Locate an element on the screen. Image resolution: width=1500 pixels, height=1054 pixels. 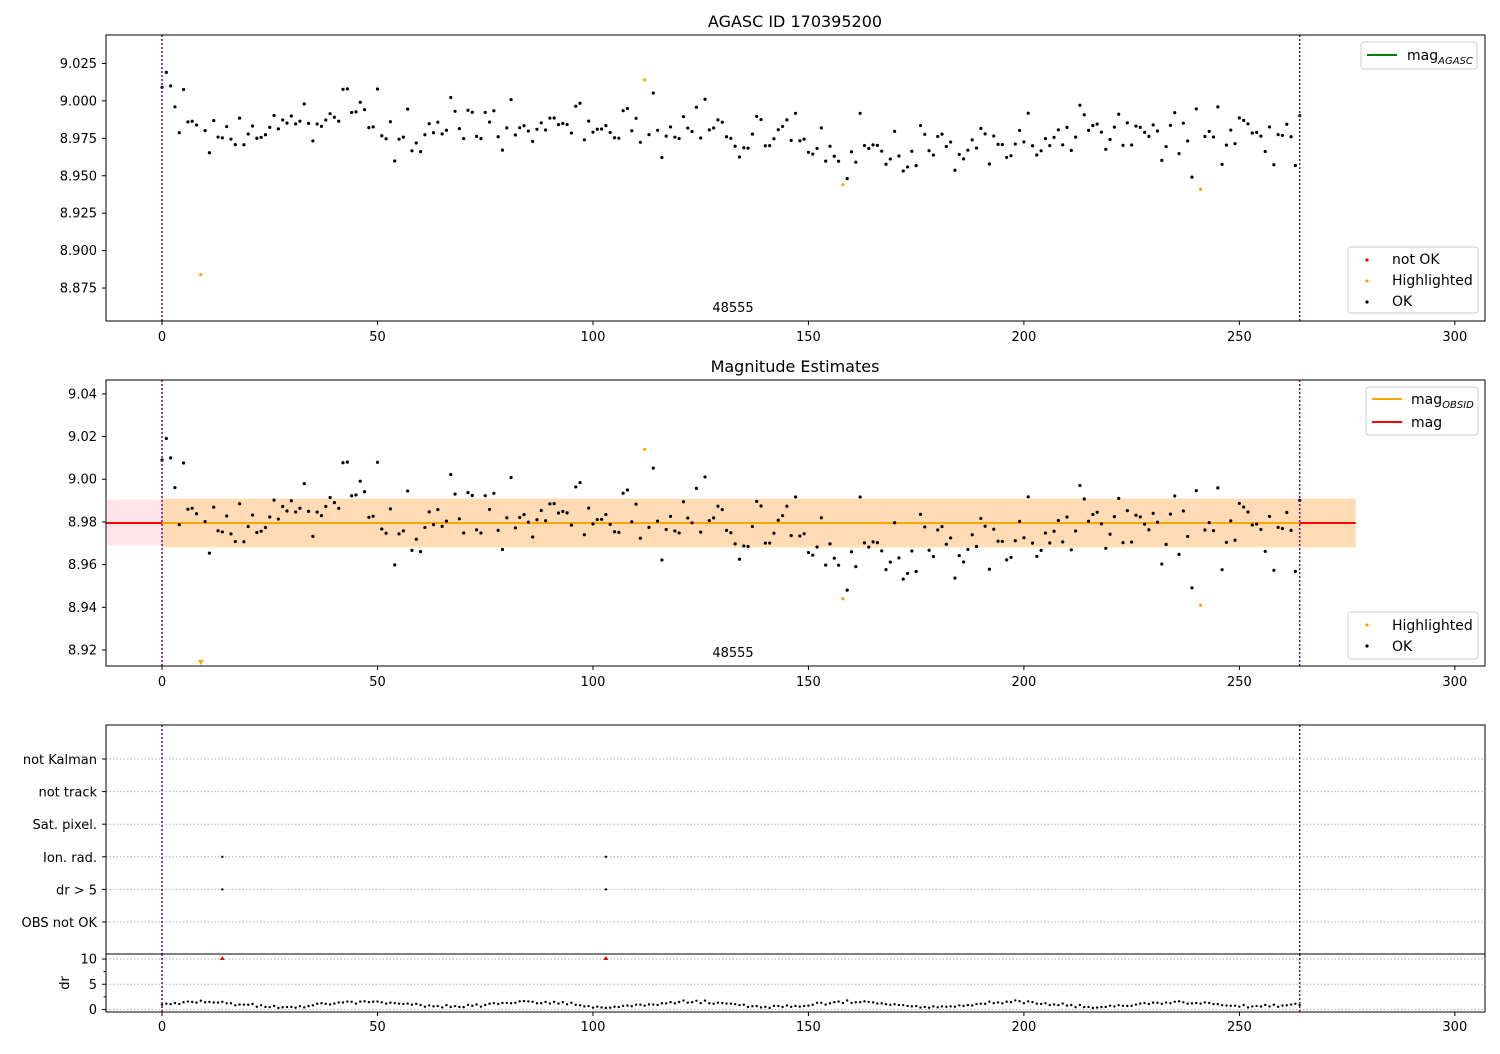
y-tick-label: 8.875 is located at coordinates (78, 289).